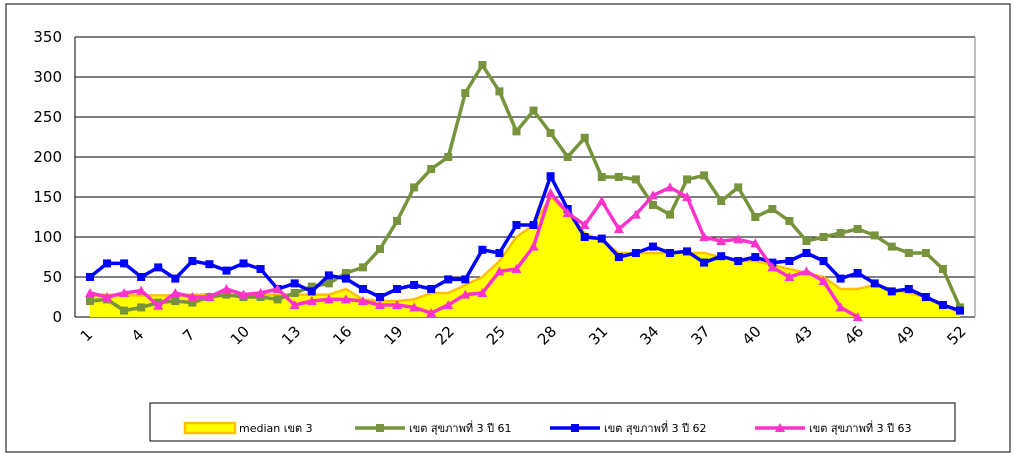  What do you see at coordinates (460, 427) in the screenshot?
I see `legend-label: เขต สุขภาพที่ 3 ปี 61` at bounding box center [460, 427].